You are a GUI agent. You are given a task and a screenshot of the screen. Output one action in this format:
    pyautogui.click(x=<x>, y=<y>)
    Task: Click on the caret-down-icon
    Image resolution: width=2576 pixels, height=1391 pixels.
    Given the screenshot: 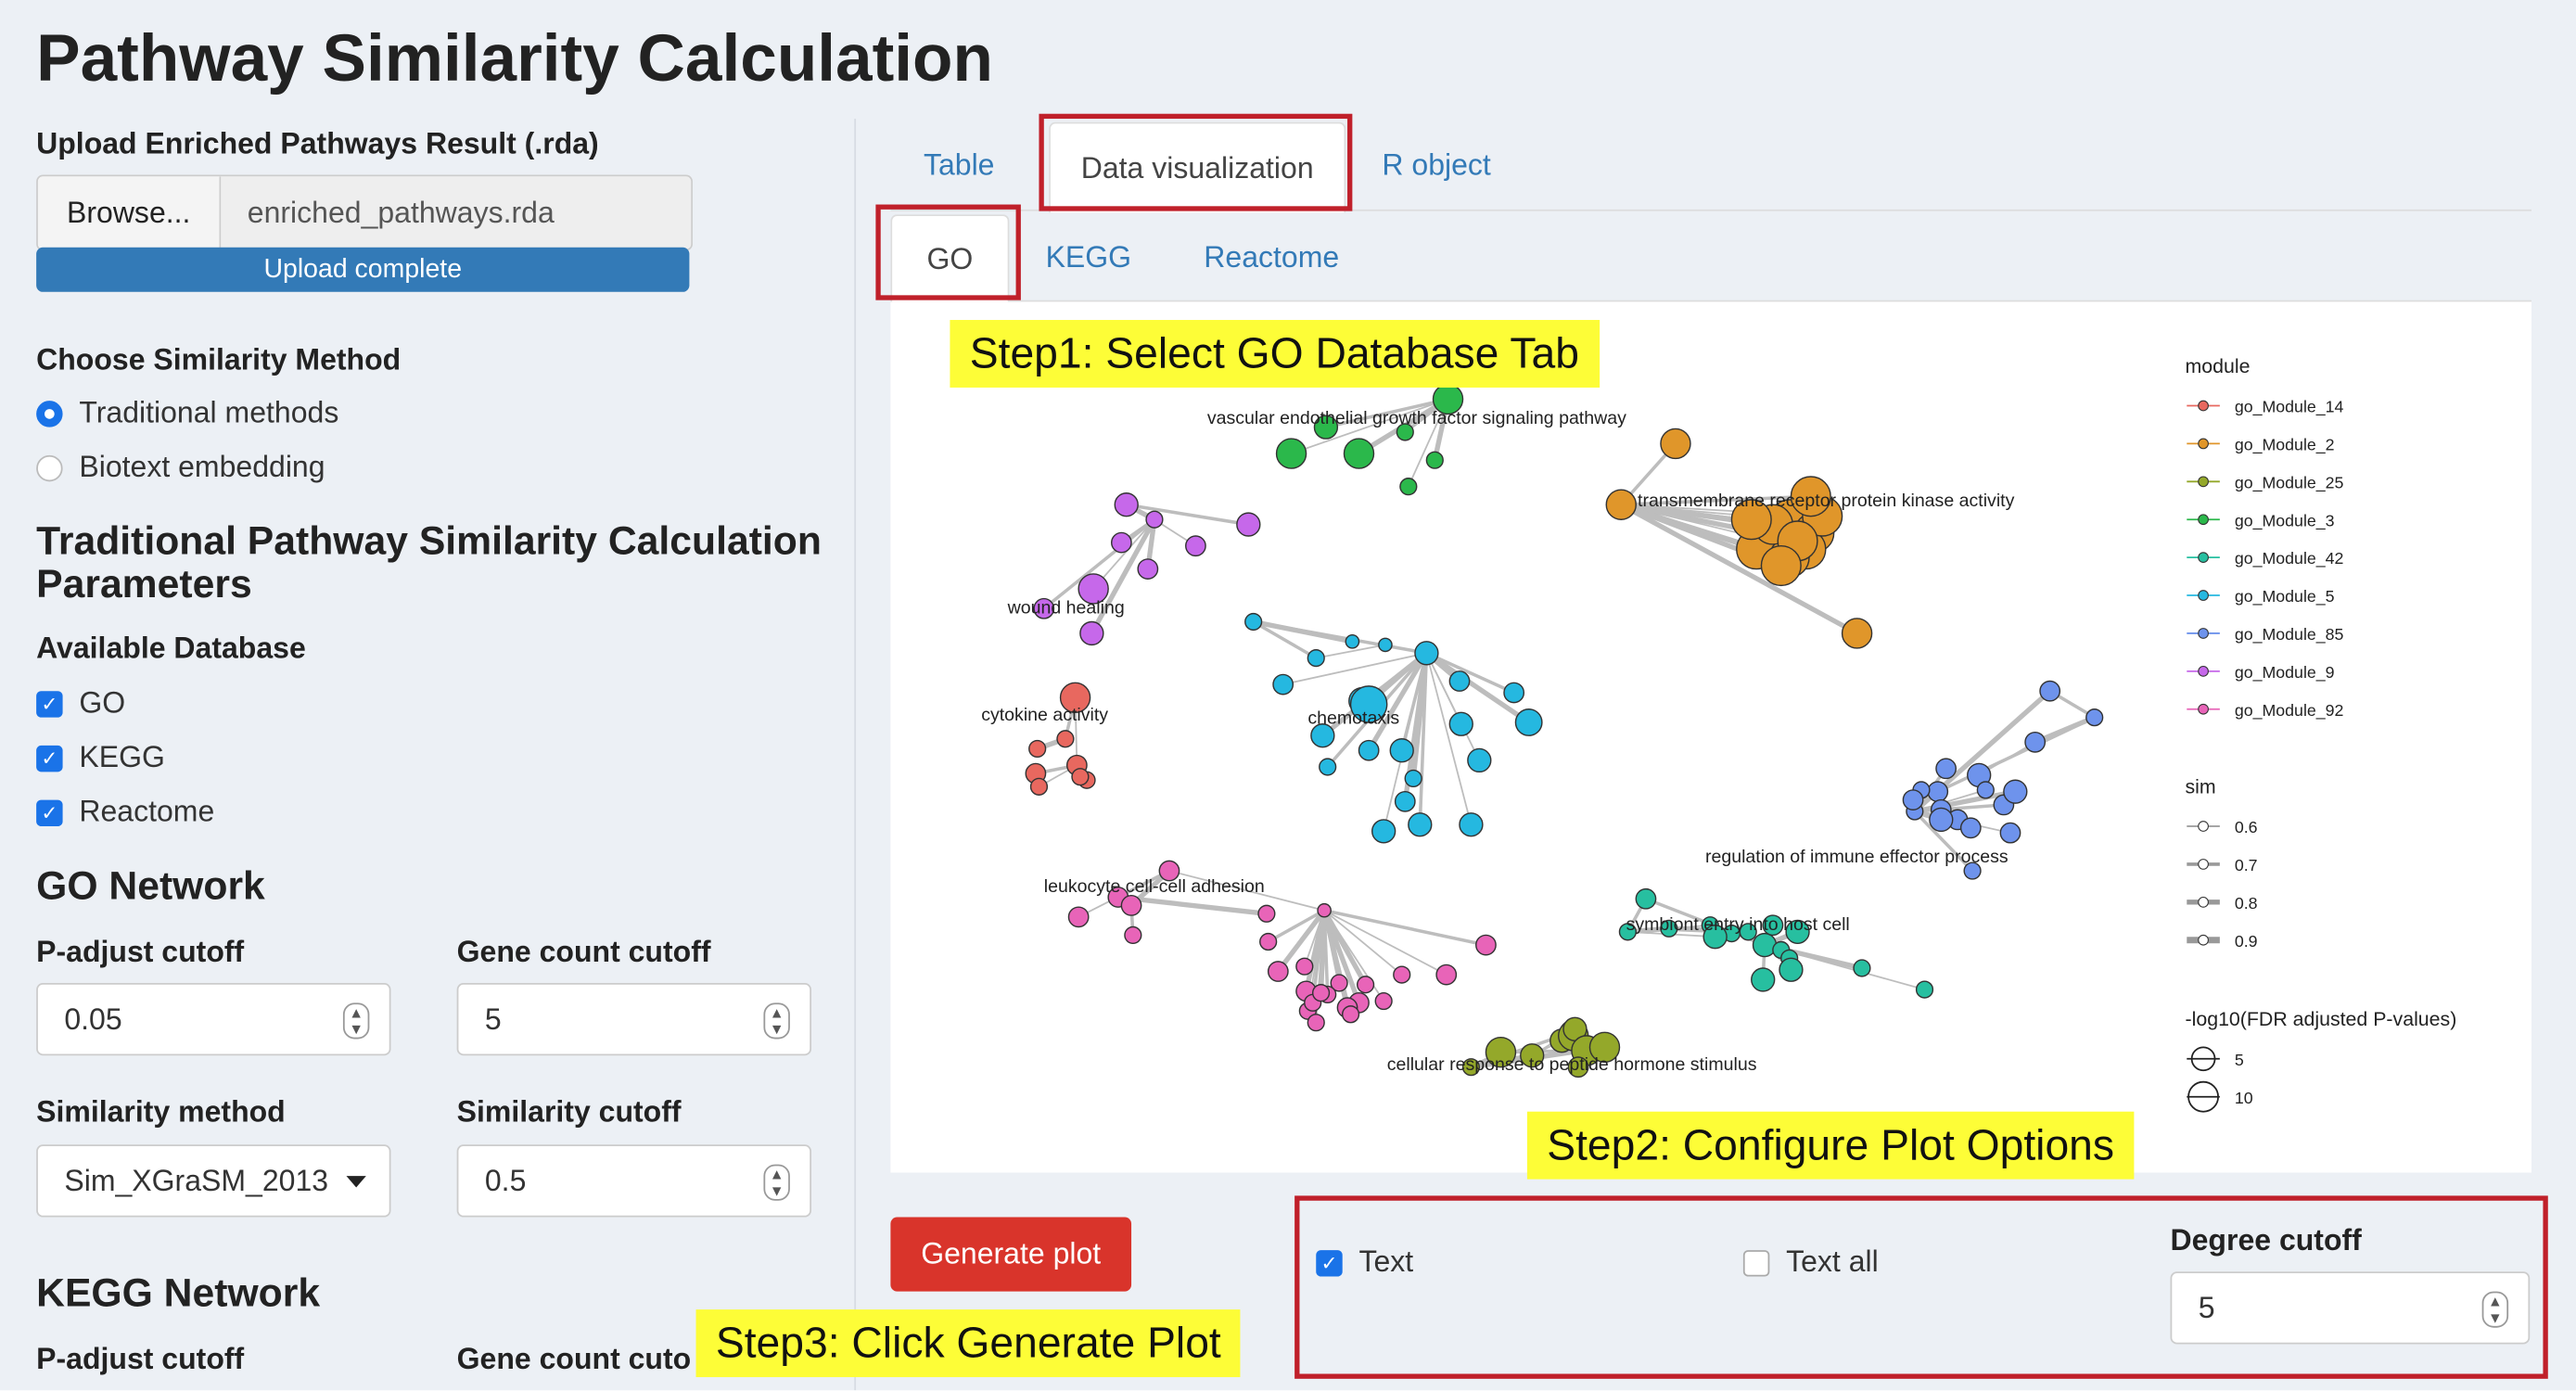 What is the action you would take?
    pyautogui.click(x=356, y=1182)
    